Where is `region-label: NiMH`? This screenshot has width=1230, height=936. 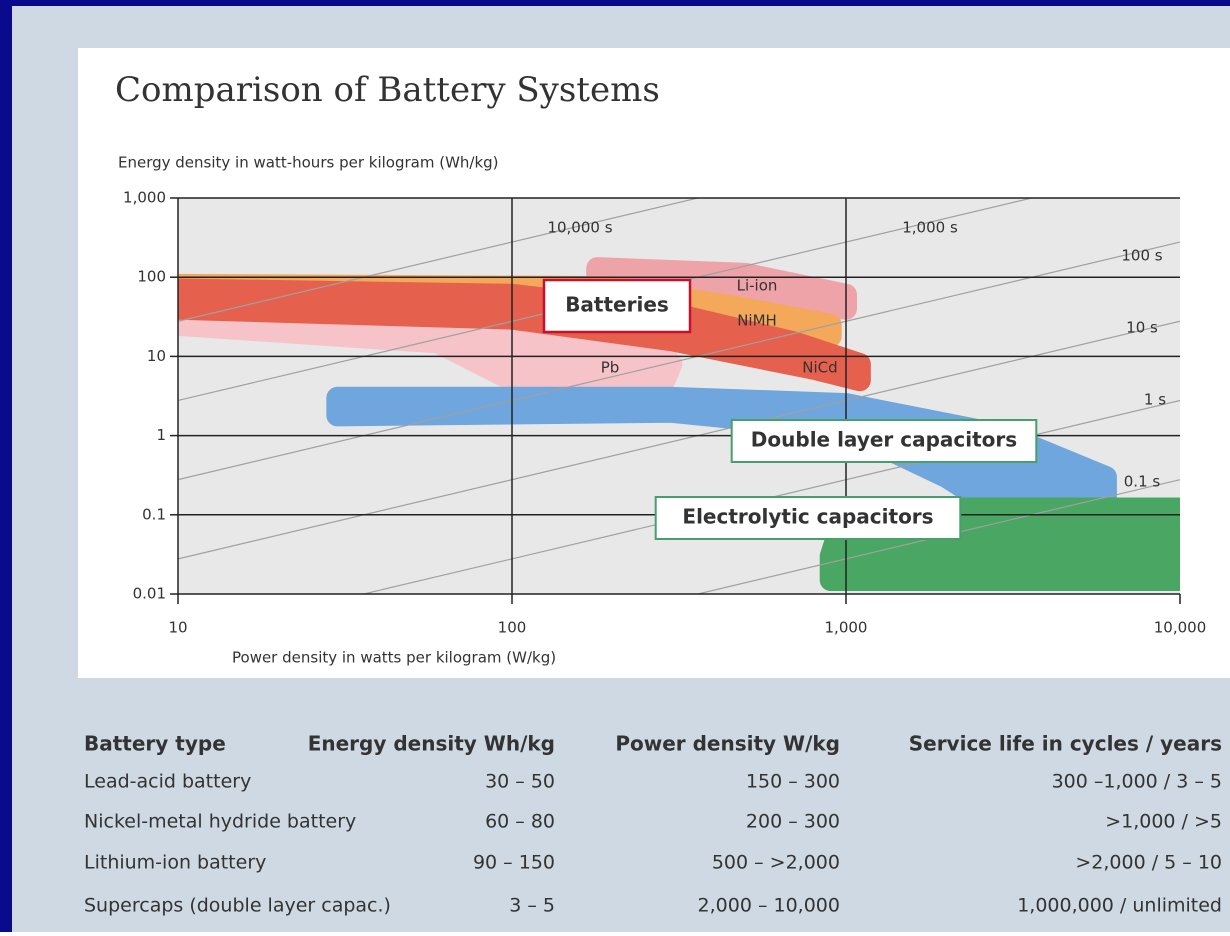 region-label: NiMH is located at coordinates (757, 321).